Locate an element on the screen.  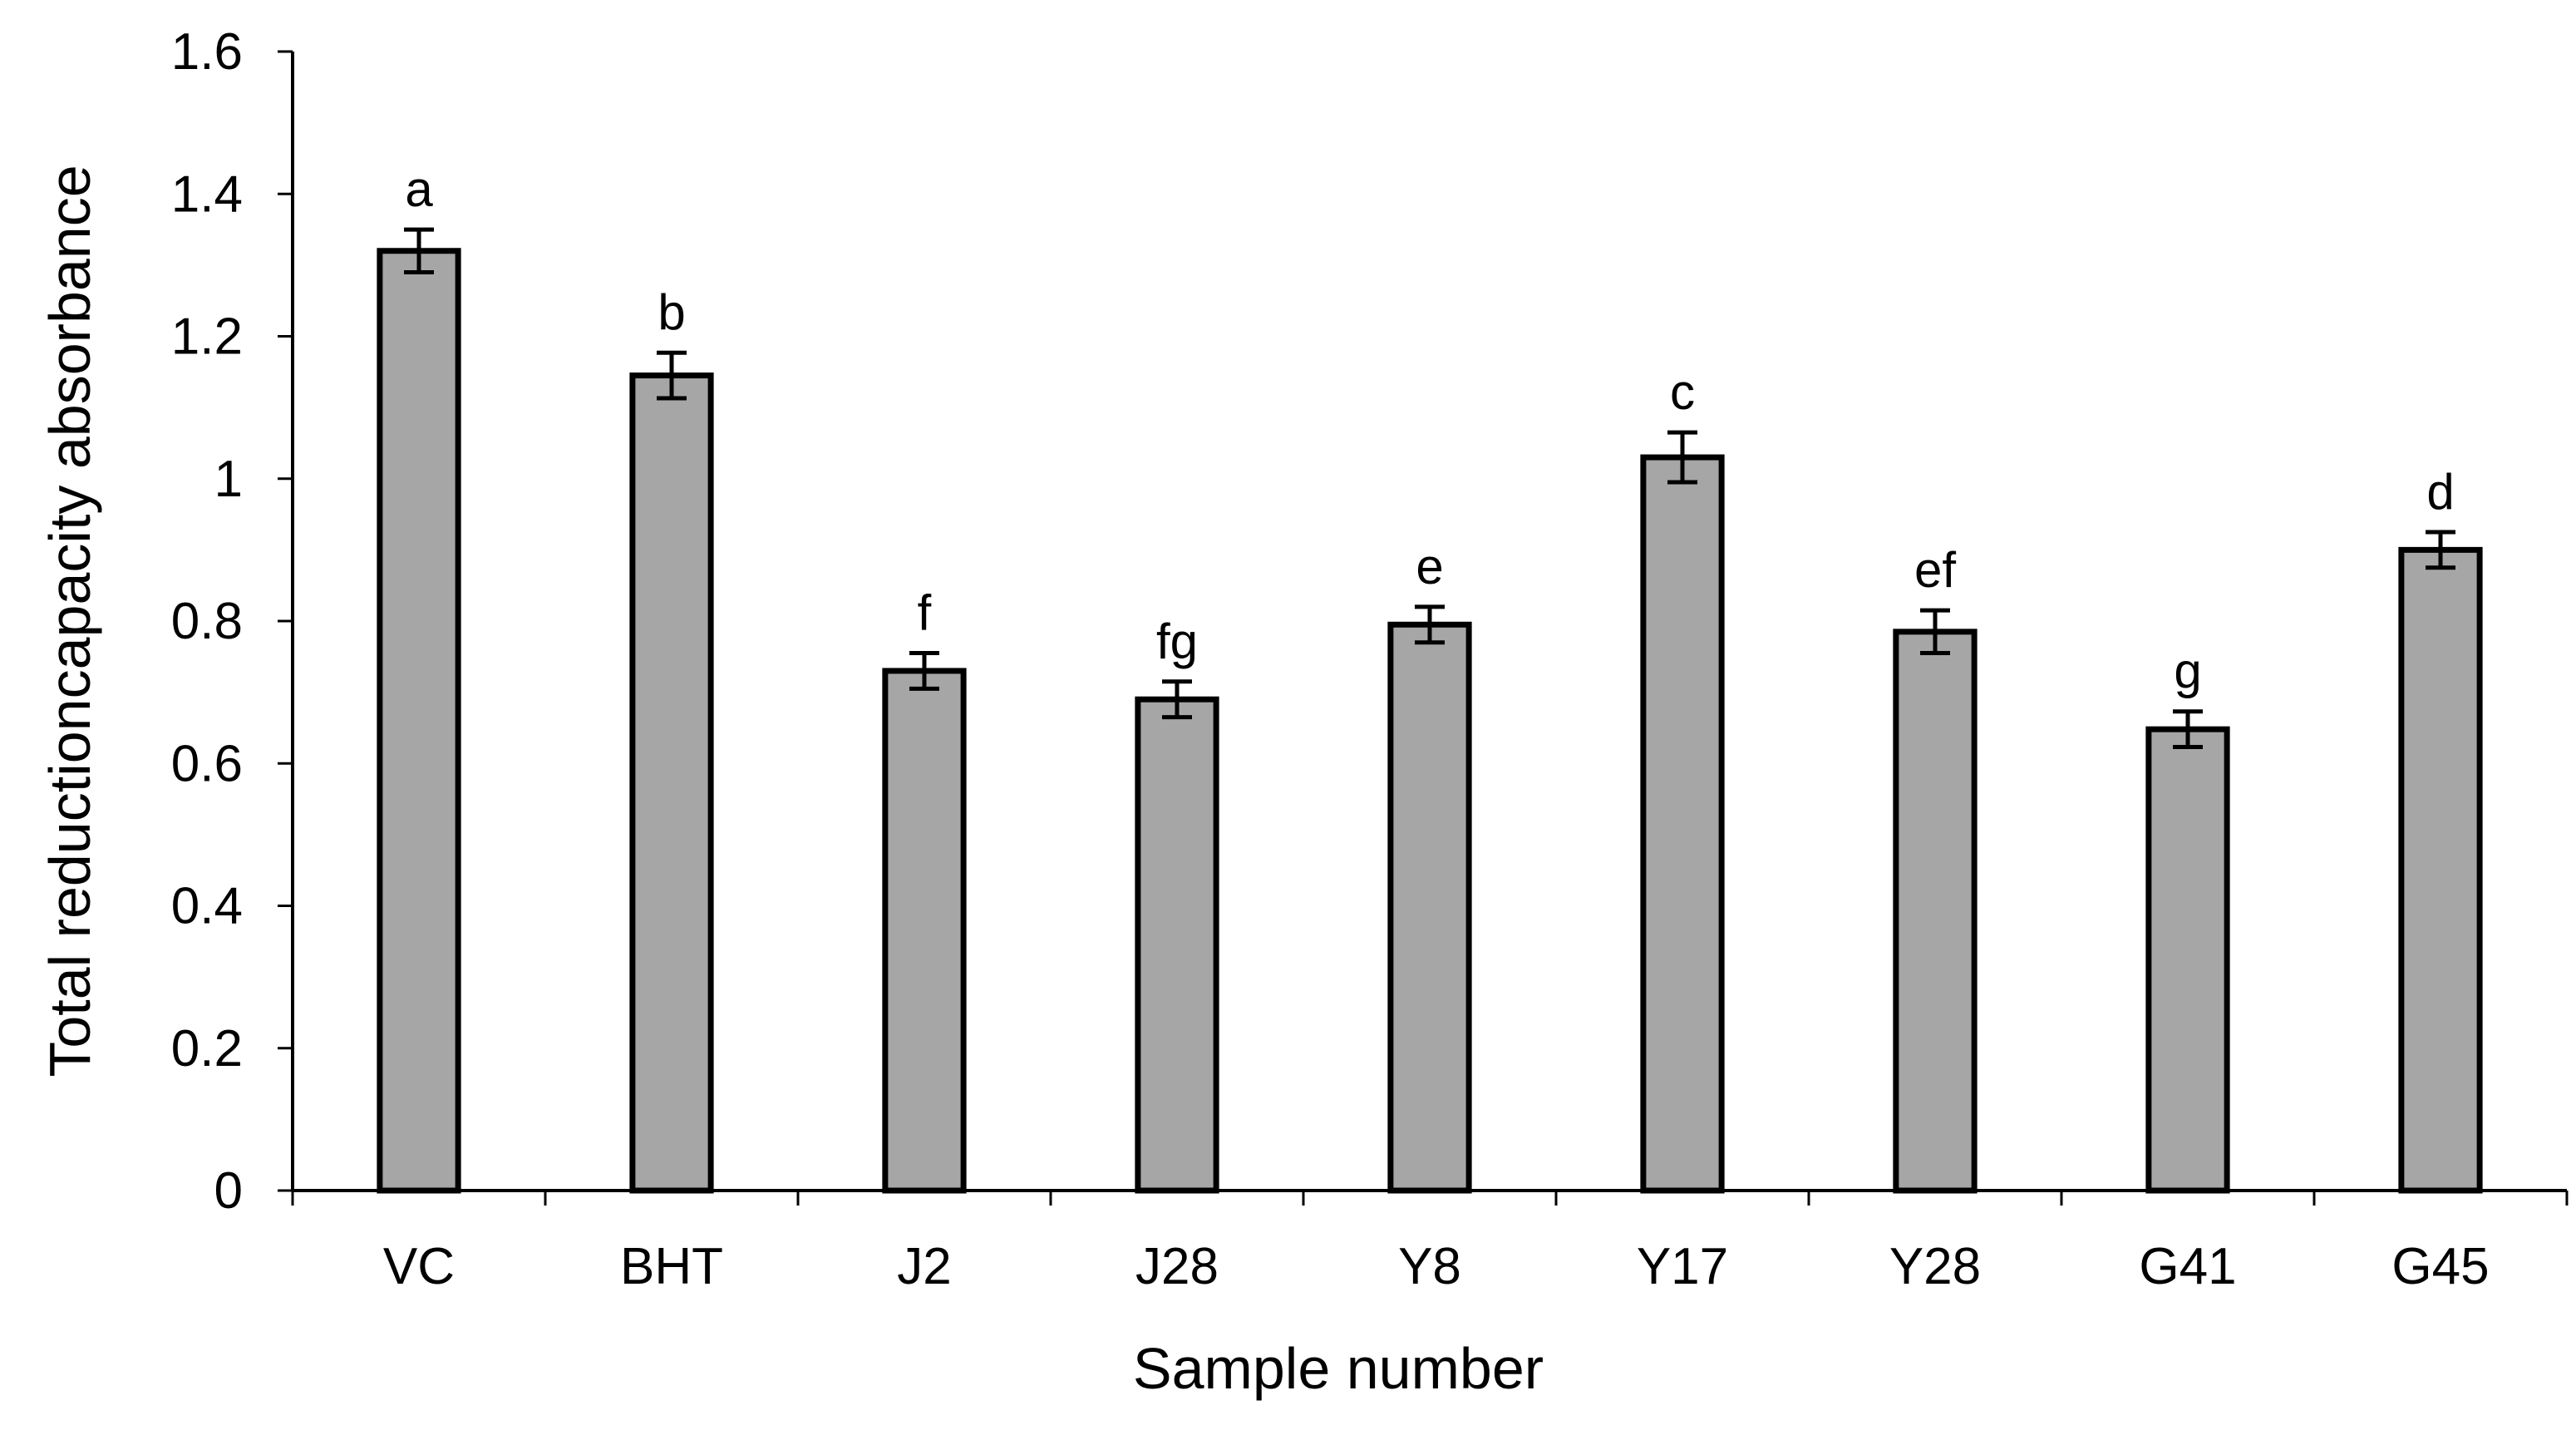
y-axis: 0 0.2 0.4 0.6 0.8 1 1.2 1.4 1.6 is located at coordinates (232, 621).